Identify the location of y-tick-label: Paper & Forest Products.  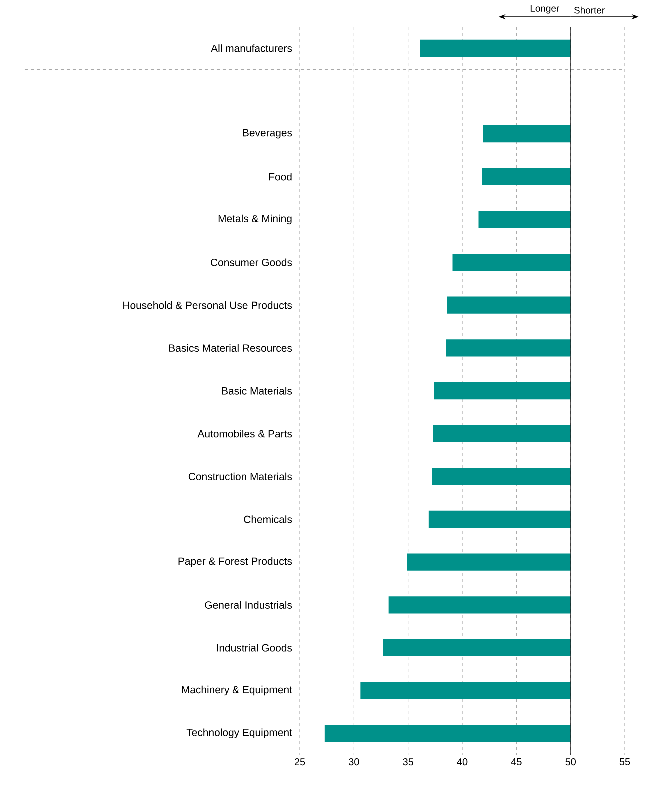
(235, 562).